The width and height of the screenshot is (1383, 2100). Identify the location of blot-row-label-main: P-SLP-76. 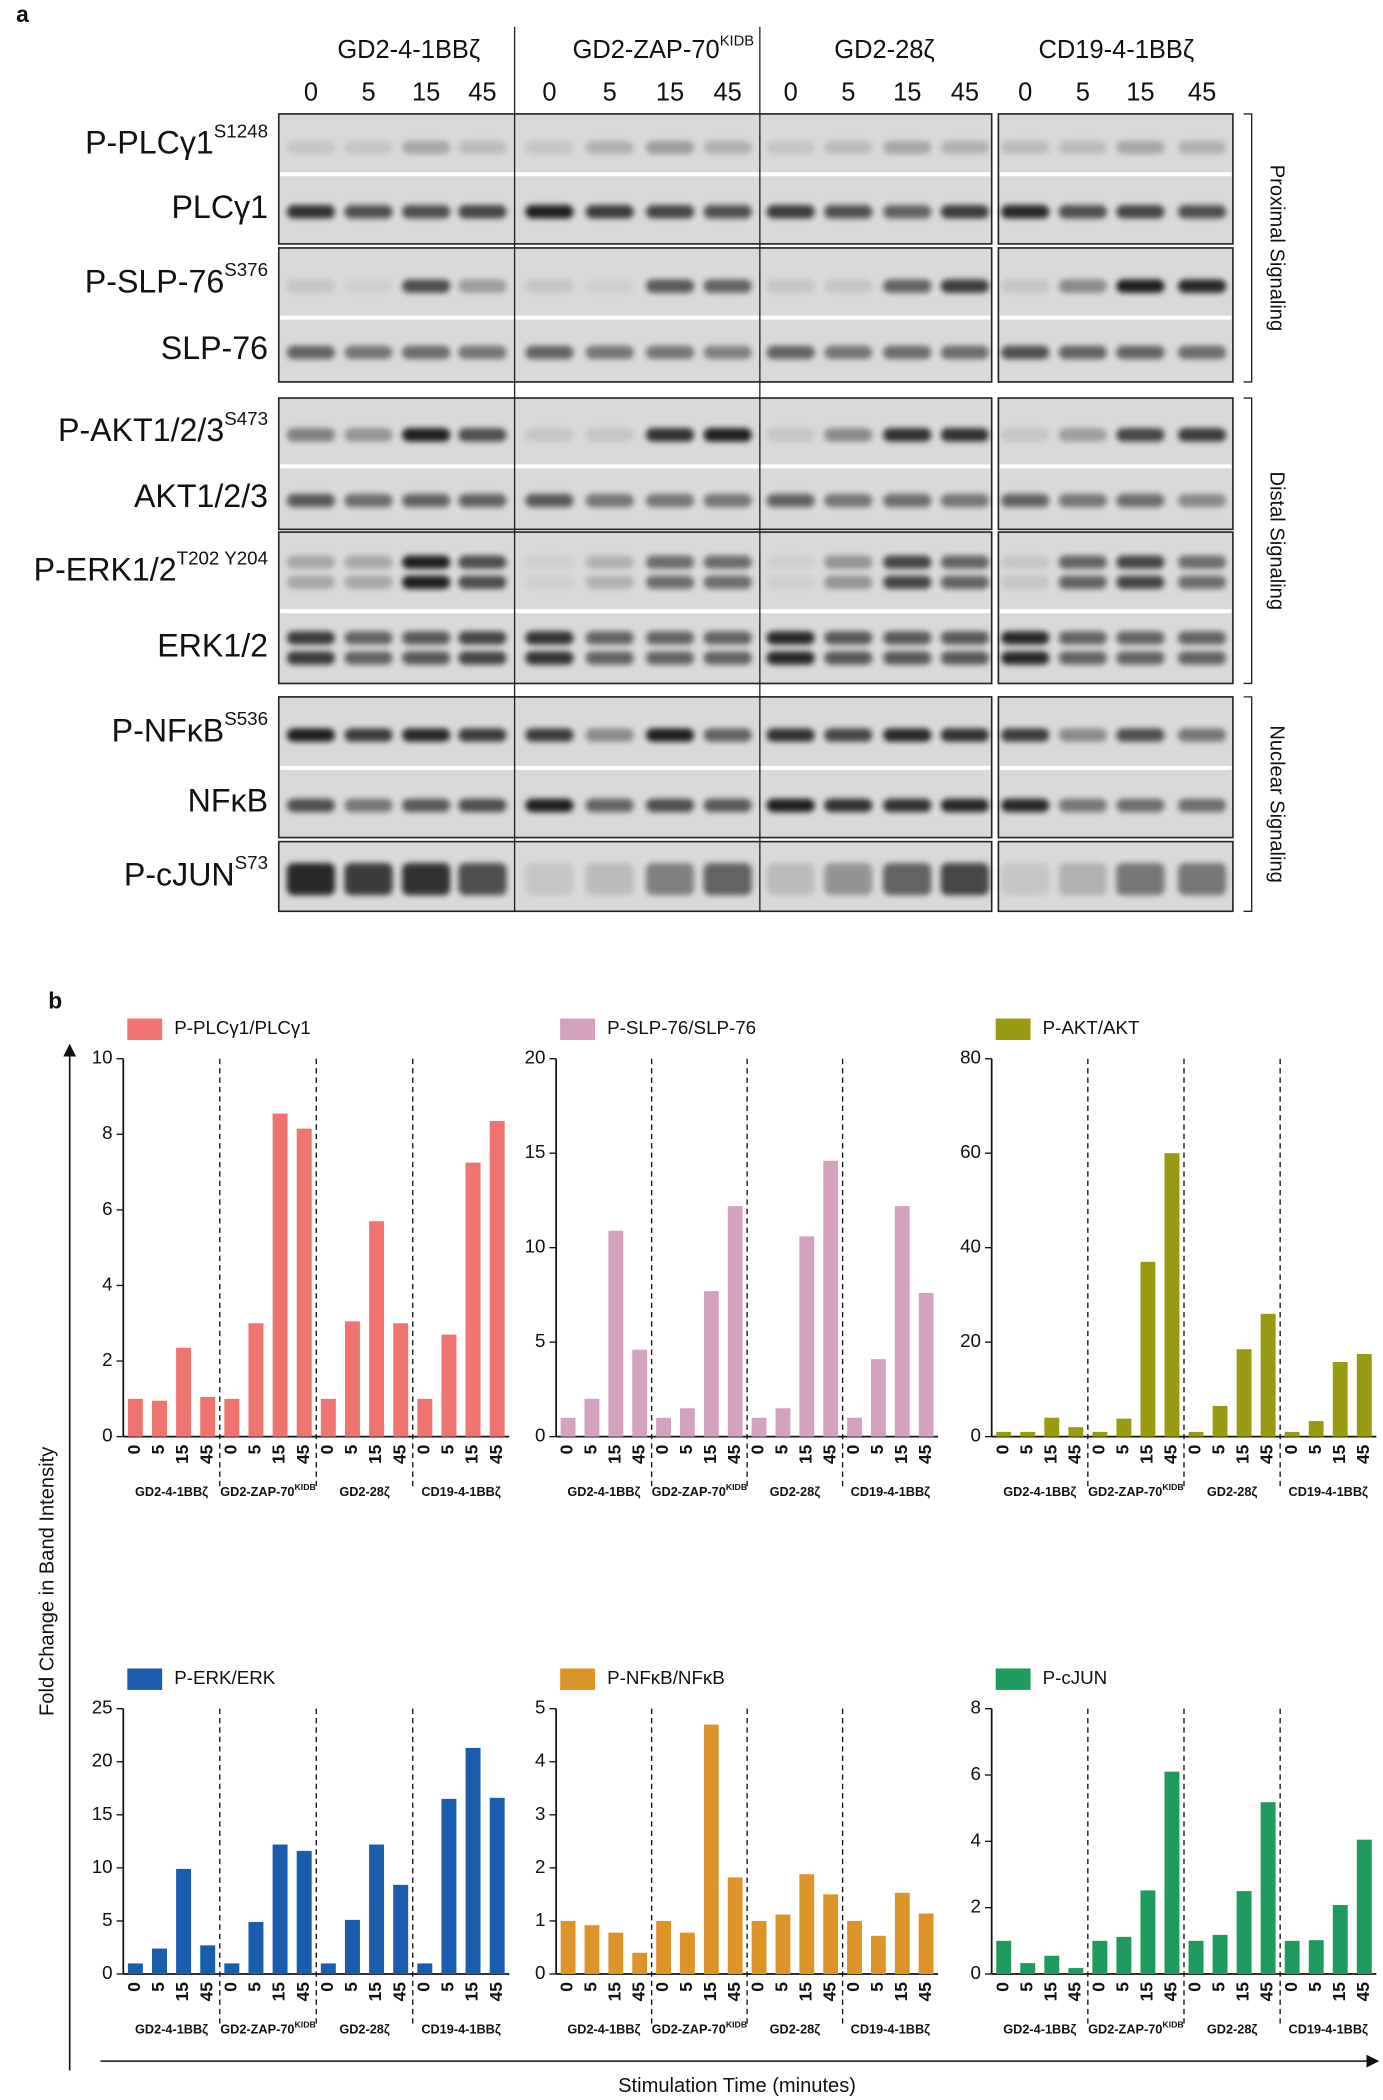
(154, 281).